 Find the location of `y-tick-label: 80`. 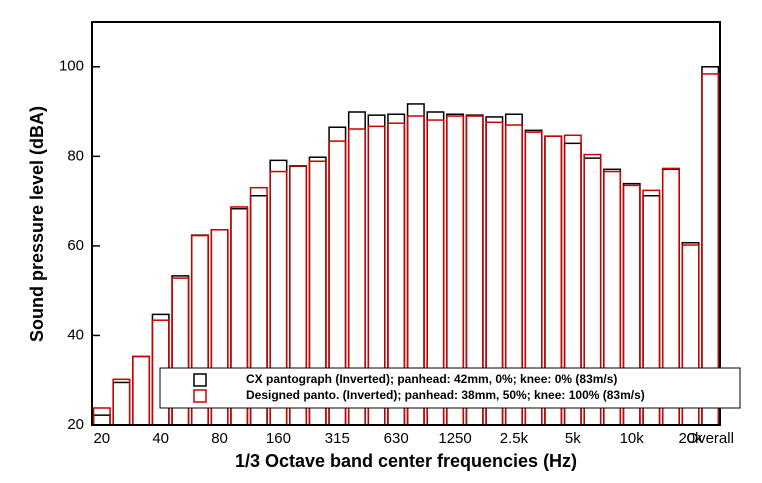

y-tick-label: 80 is located at coordinates (75, 155).